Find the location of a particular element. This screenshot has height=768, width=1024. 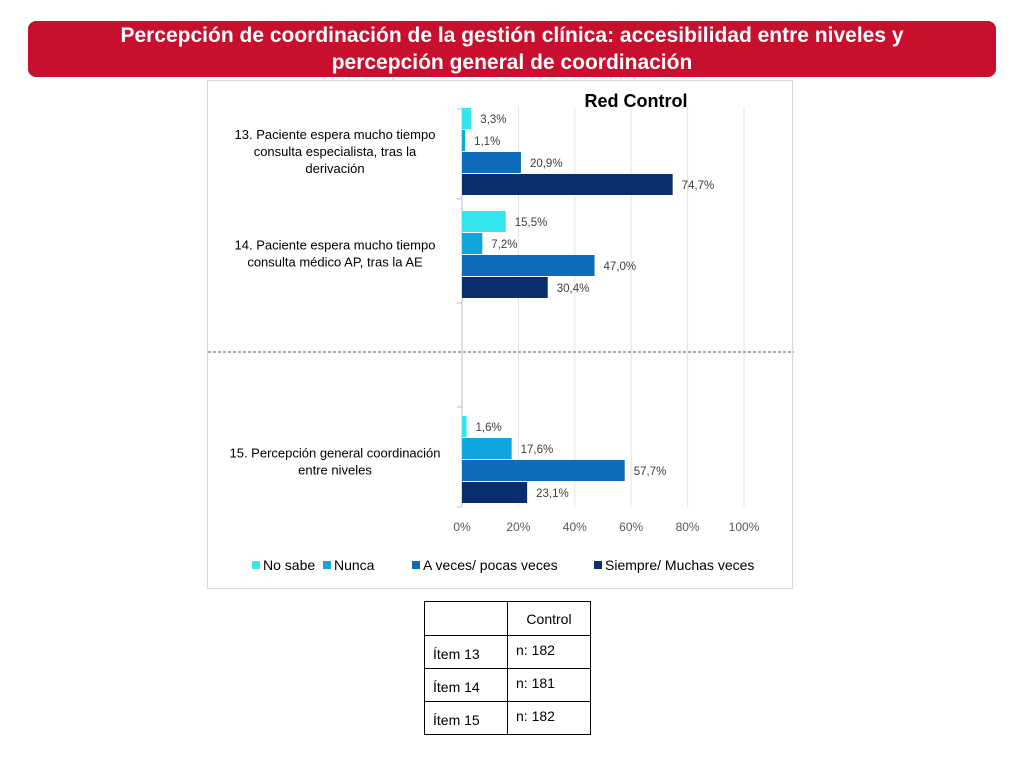

data-label: 17,6% is located at coordinates (537, 450).